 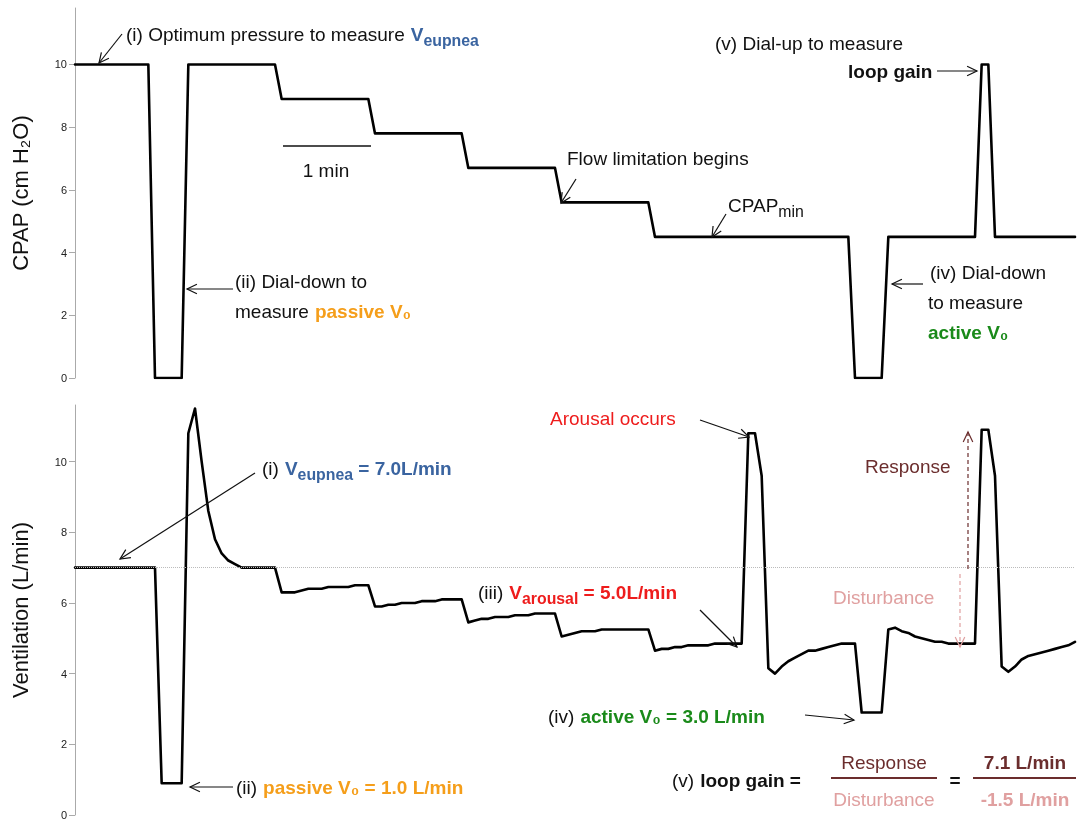 What do you see at coordinates (1025, 799) in the screenshot?
I see `annotation: -1.5 L/min` at bounding box center [1025, 799].